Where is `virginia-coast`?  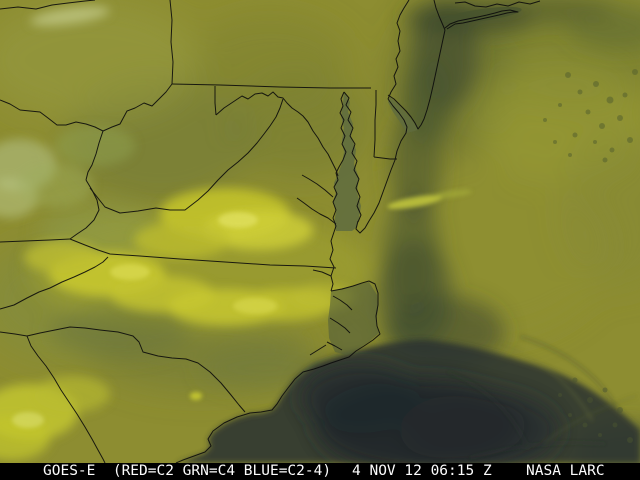
virginia-coast is located at coordinates (332, 261).